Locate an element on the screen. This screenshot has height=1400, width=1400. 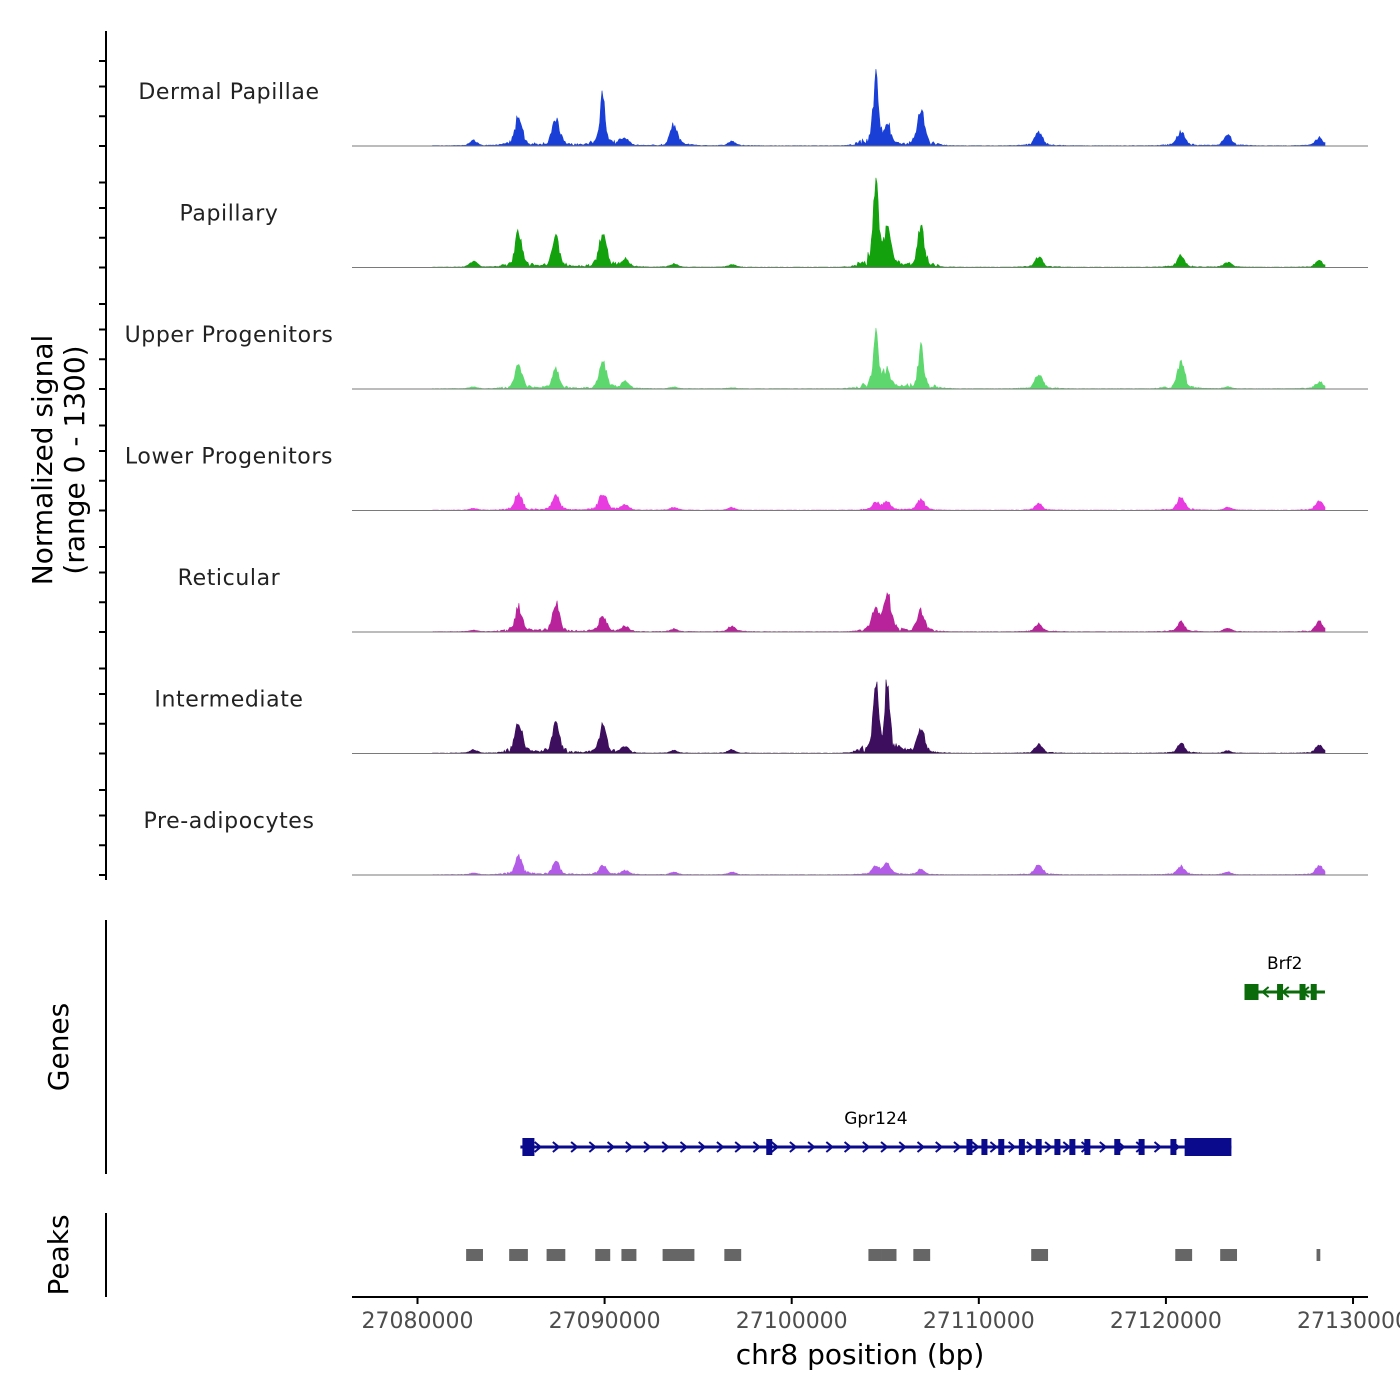
track-label-dermal-papillae: Dermal Papillae is located at coordinates (228, 92).